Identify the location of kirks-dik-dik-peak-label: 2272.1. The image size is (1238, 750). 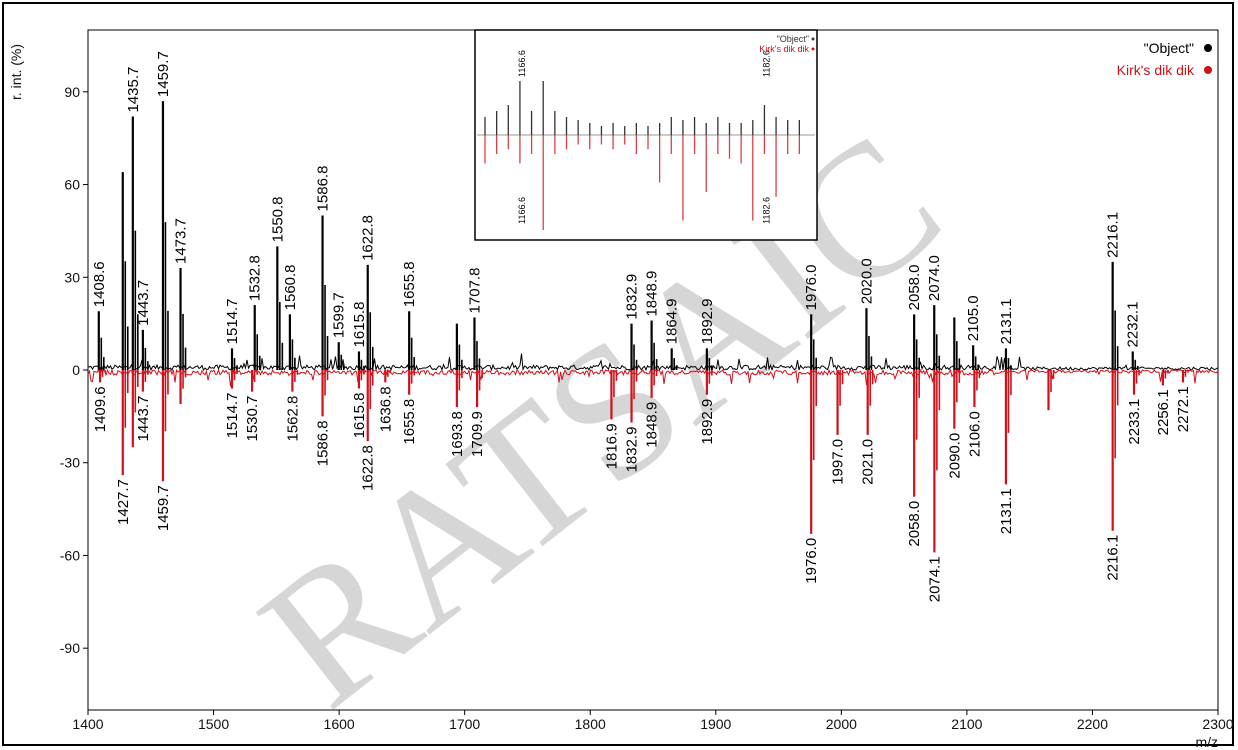
(1183, 409).